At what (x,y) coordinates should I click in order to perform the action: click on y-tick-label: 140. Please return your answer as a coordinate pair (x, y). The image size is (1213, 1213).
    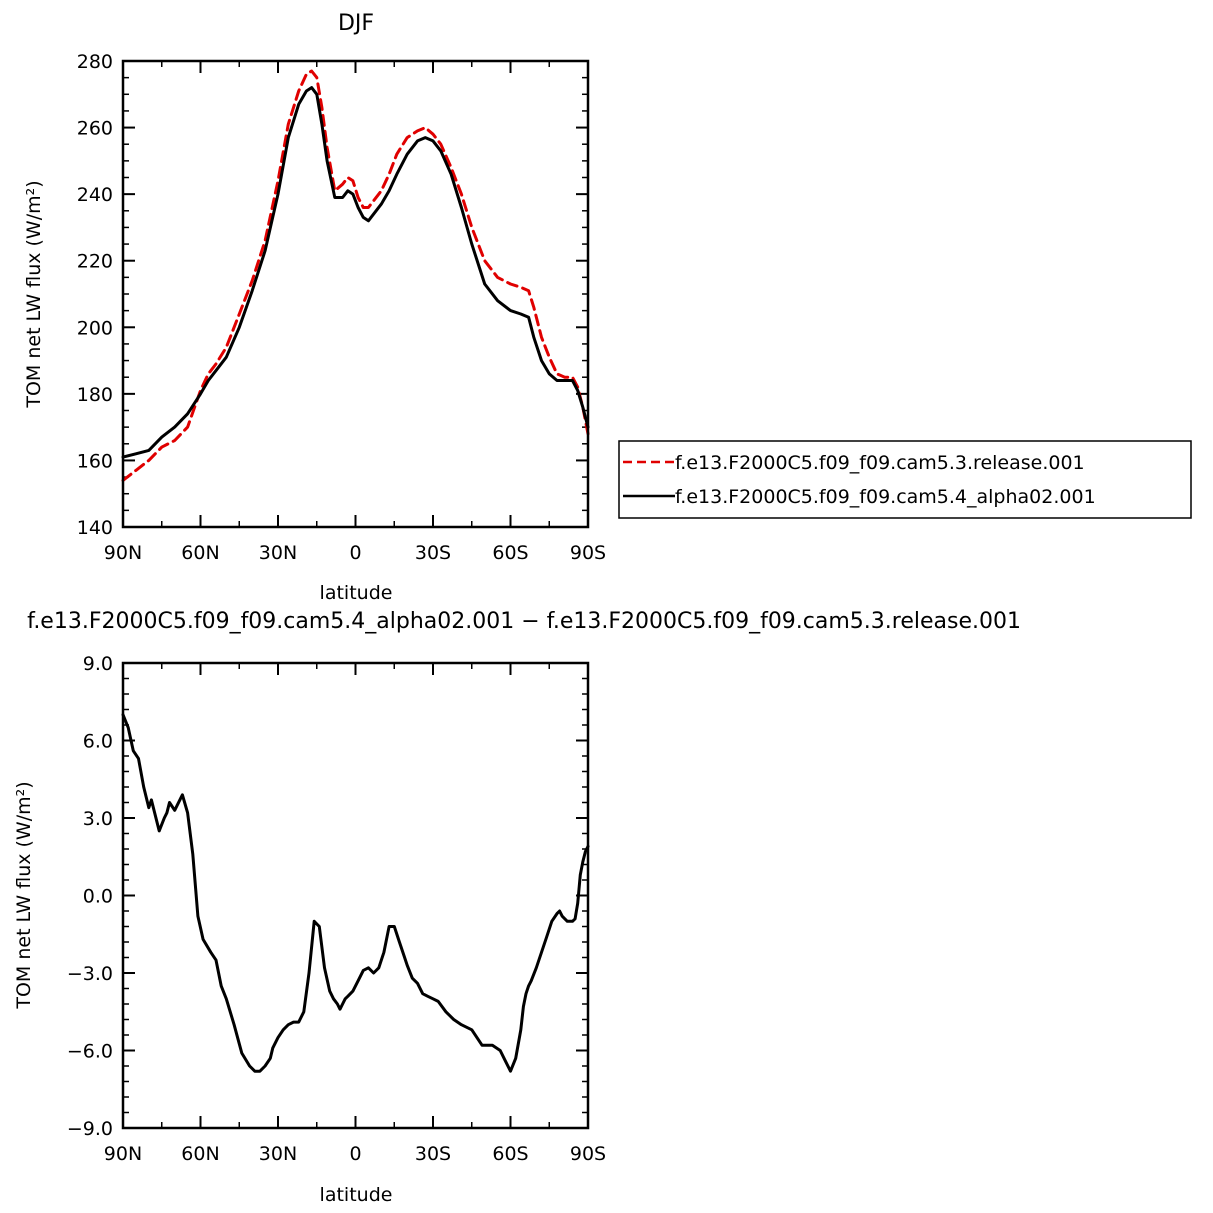
    Looking at the image, I should click on (95, 528).